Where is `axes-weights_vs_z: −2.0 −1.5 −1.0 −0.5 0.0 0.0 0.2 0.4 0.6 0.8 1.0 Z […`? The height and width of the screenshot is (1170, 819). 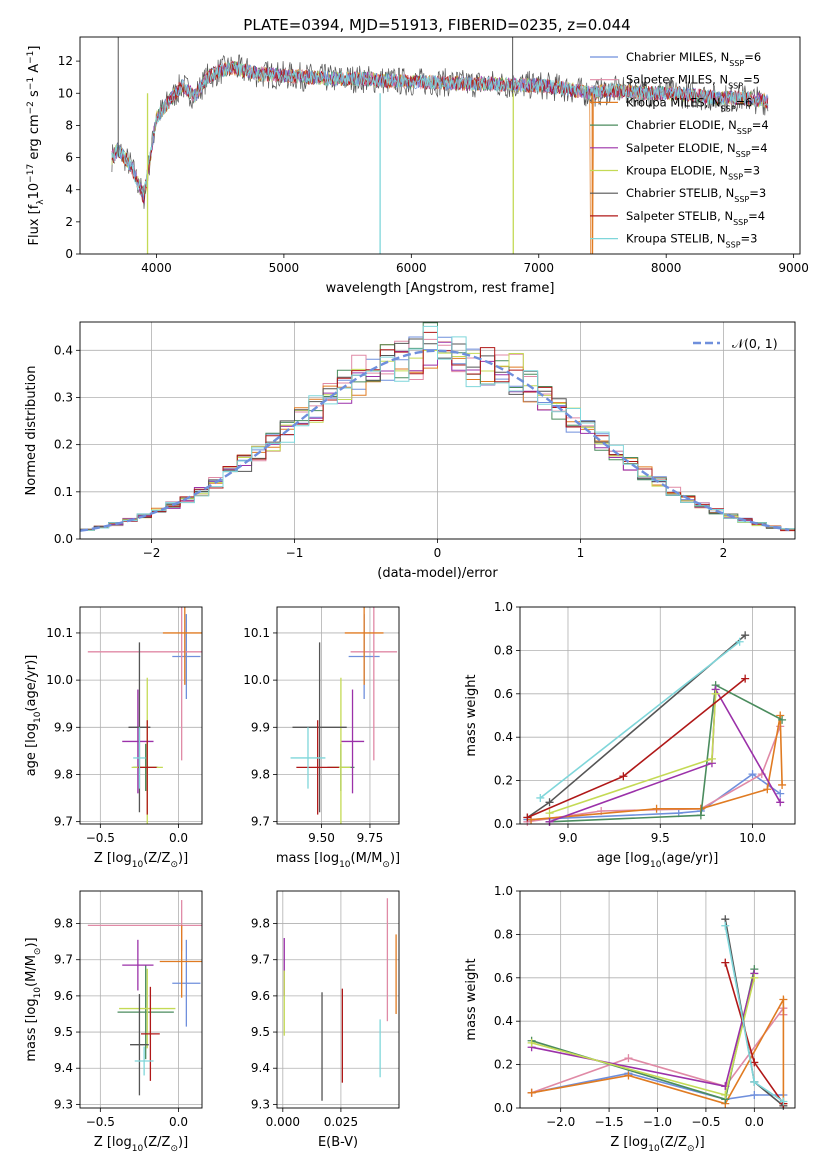
axes-weights_vs_z: −2.0 −1.5 −1.0 −0.5 0.0 0.0 0.2 0.4 0.6 0.8 1.0 Z [… is located at coordinates (630, 1019).